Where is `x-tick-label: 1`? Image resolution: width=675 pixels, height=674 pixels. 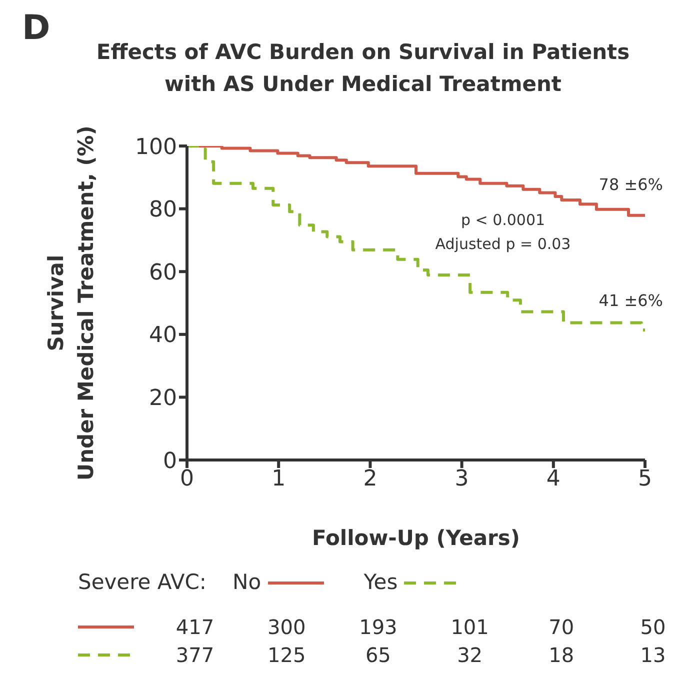
x-tick-label: 1 is located at coordinates (279, 479).